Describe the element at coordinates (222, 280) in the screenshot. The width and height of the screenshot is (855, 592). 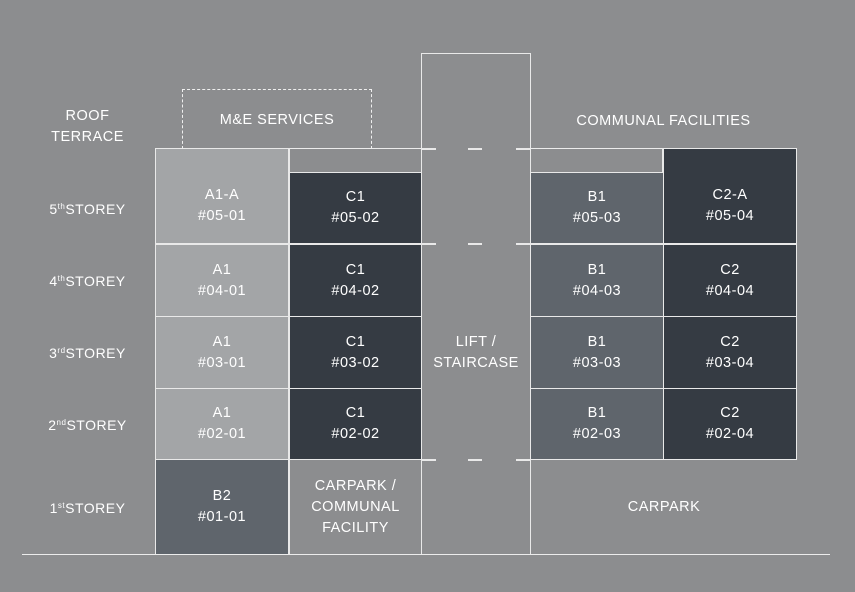
I see `unit-04-01: A1 #04-01` at that location.